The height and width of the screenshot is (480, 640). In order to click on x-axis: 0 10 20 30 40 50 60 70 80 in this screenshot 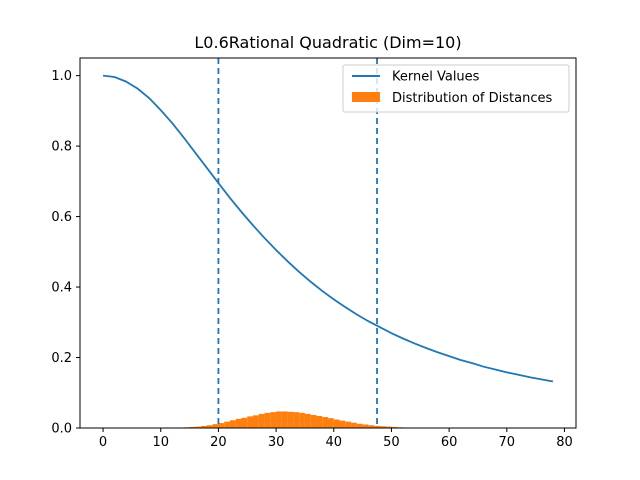, I will do `click(336, 439)`.